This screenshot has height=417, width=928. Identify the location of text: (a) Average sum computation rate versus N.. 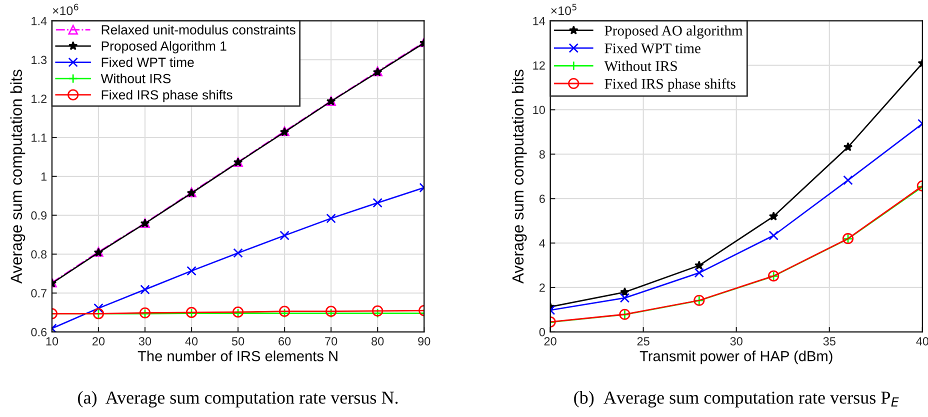
(238, 399).